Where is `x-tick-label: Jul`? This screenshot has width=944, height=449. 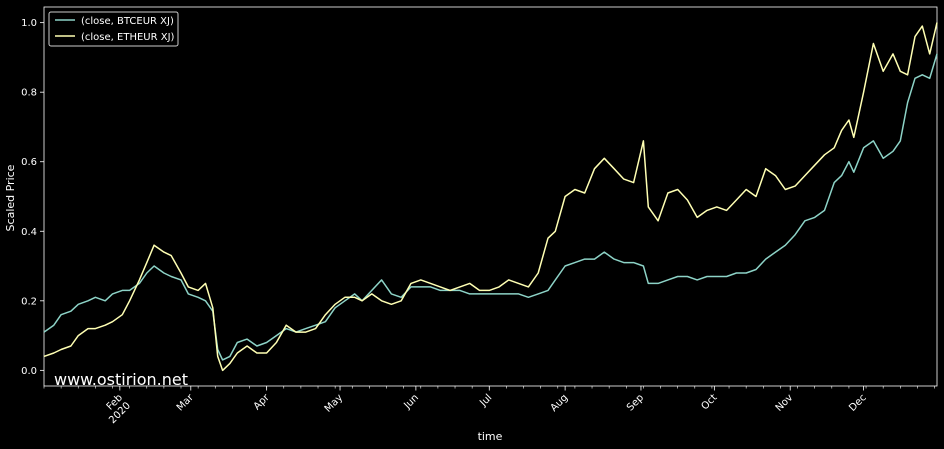 x-tick-label: Jul is located at coordinates (485, 400).